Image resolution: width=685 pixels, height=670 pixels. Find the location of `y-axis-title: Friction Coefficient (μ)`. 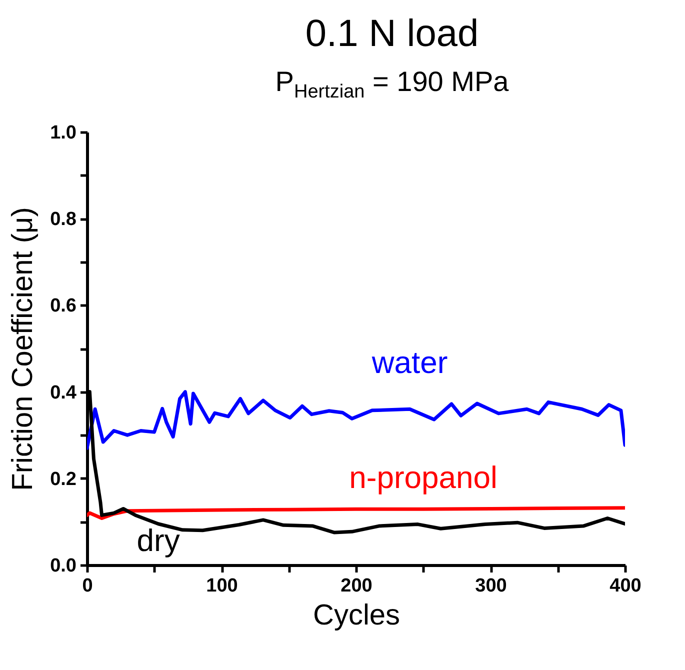

y-axis-title: Friction Coefficient (μ) is located at coordinates (23, 348).